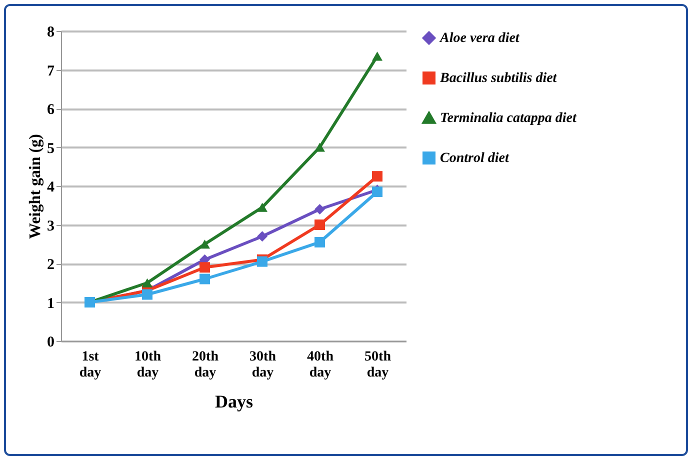 Image resolution: width=694 pixels, height=462 pixels. What do you see at coordinates (498, 78) in the screenshot?
I see `legend-label: Bacillus subtilis diet` at bounding box center [498, 78].